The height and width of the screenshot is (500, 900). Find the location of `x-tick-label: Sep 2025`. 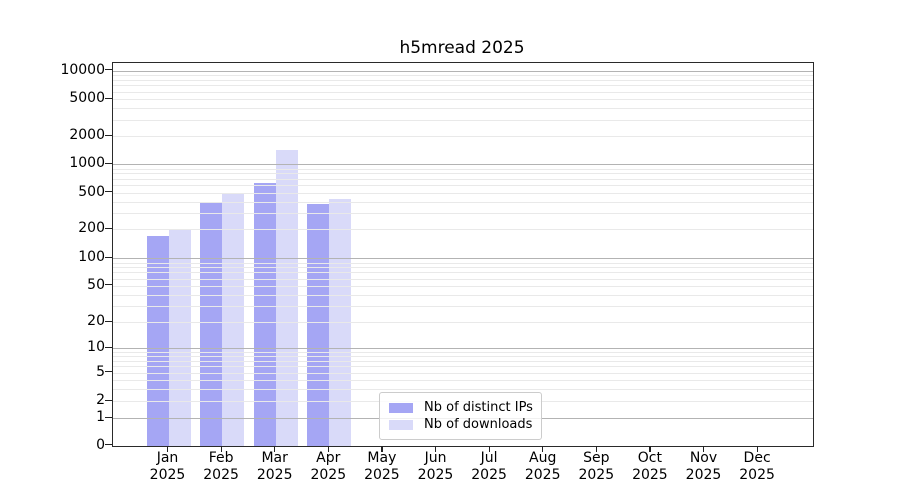

x-tick-label: Sep 2025 is located at coordinates (596, 466).